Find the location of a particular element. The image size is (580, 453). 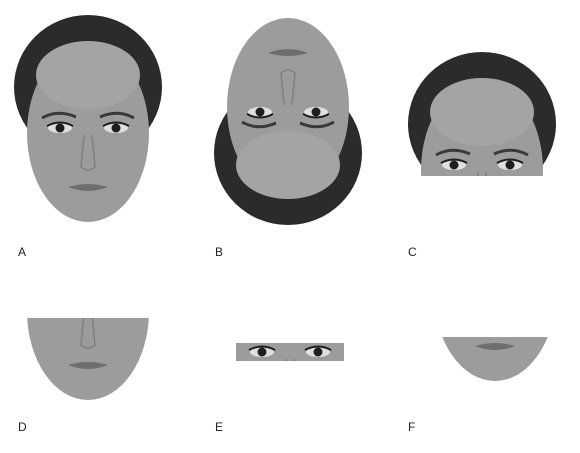

panel-label: A is located at coordinates (22, 252).